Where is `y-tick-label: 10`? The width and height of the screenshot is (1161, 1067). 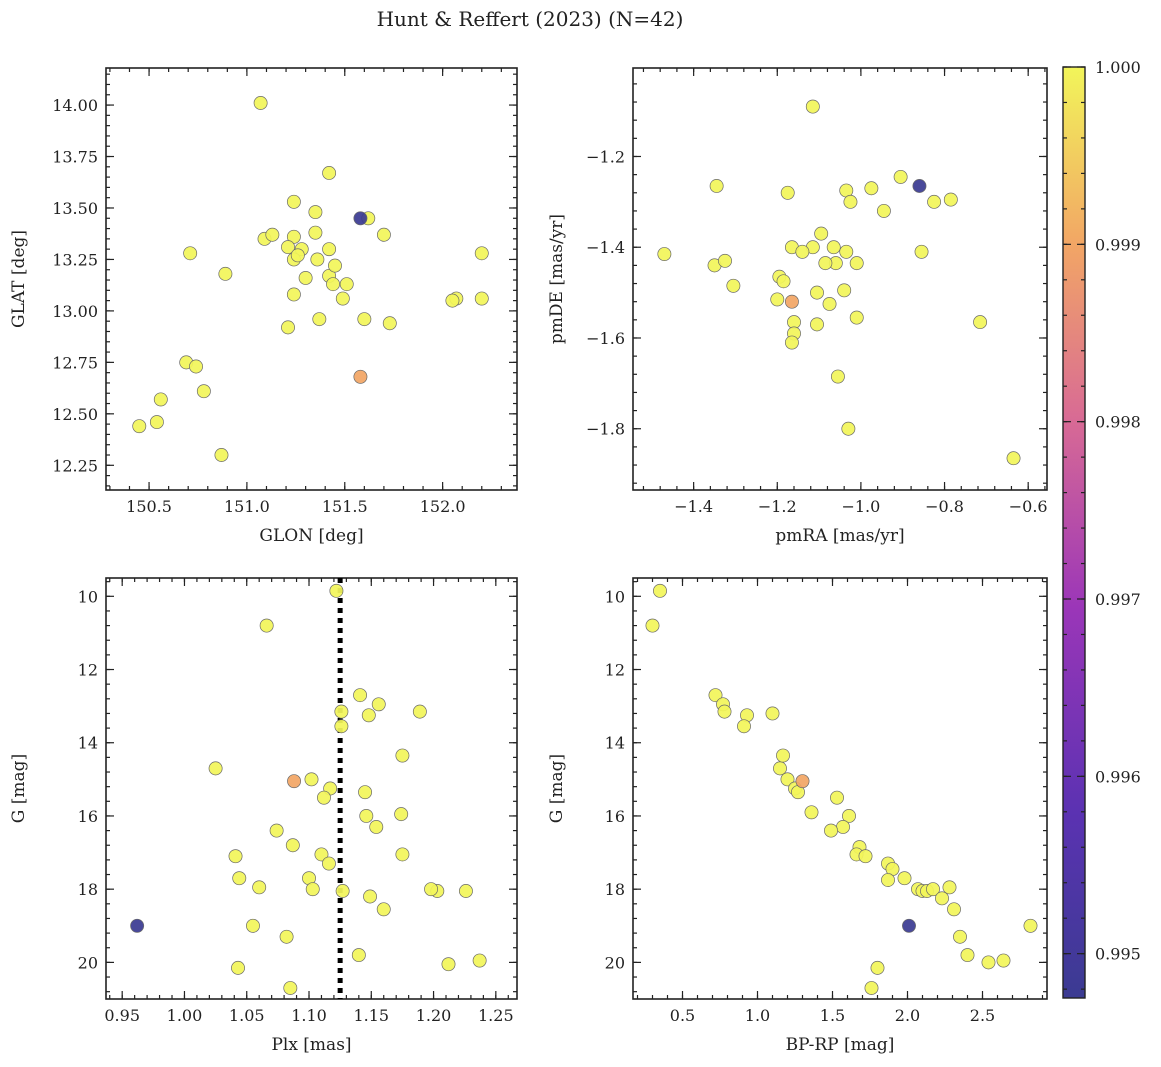
y-tick-label: 10 is located at coordinates (88, 596).